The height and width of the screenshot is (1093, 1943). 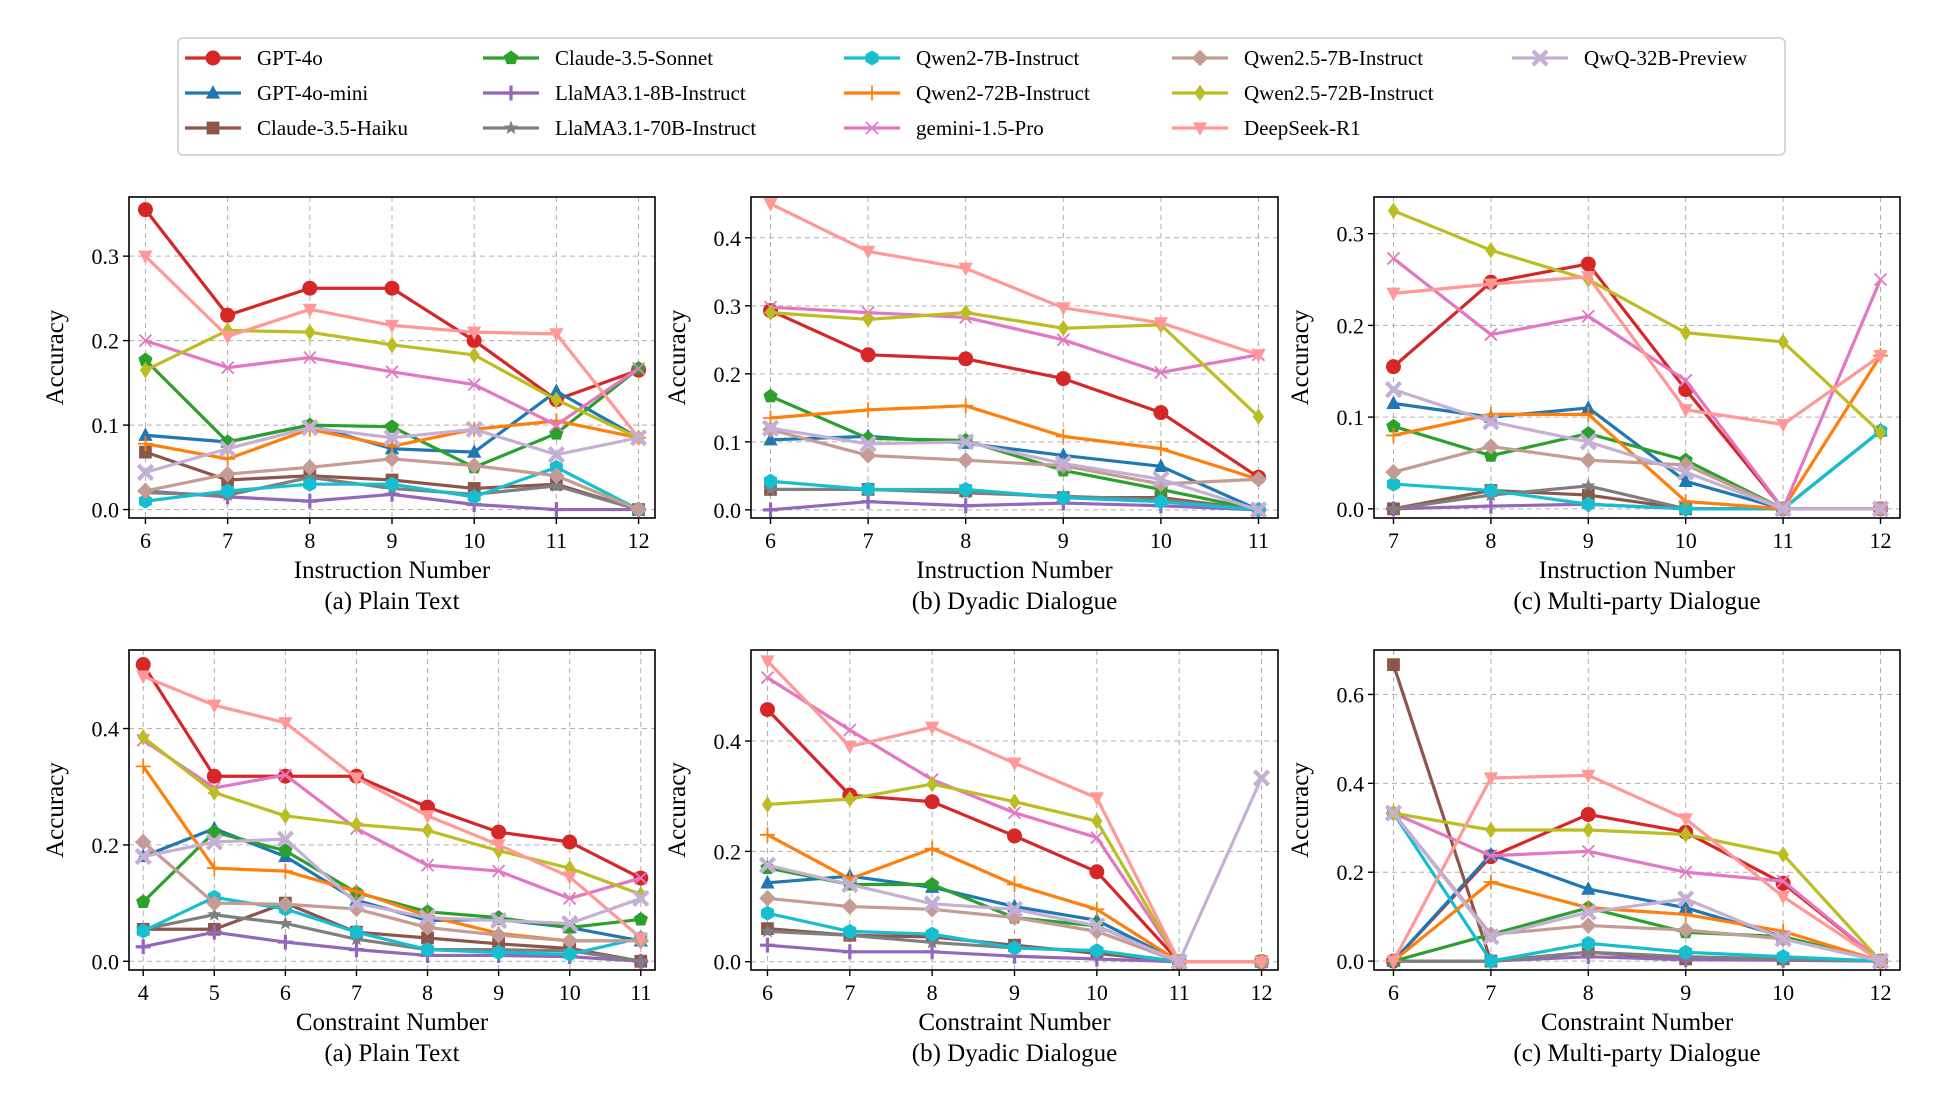 I want to click on series-Qwen2-72B-Instruct, so click(x=1637, y=432).